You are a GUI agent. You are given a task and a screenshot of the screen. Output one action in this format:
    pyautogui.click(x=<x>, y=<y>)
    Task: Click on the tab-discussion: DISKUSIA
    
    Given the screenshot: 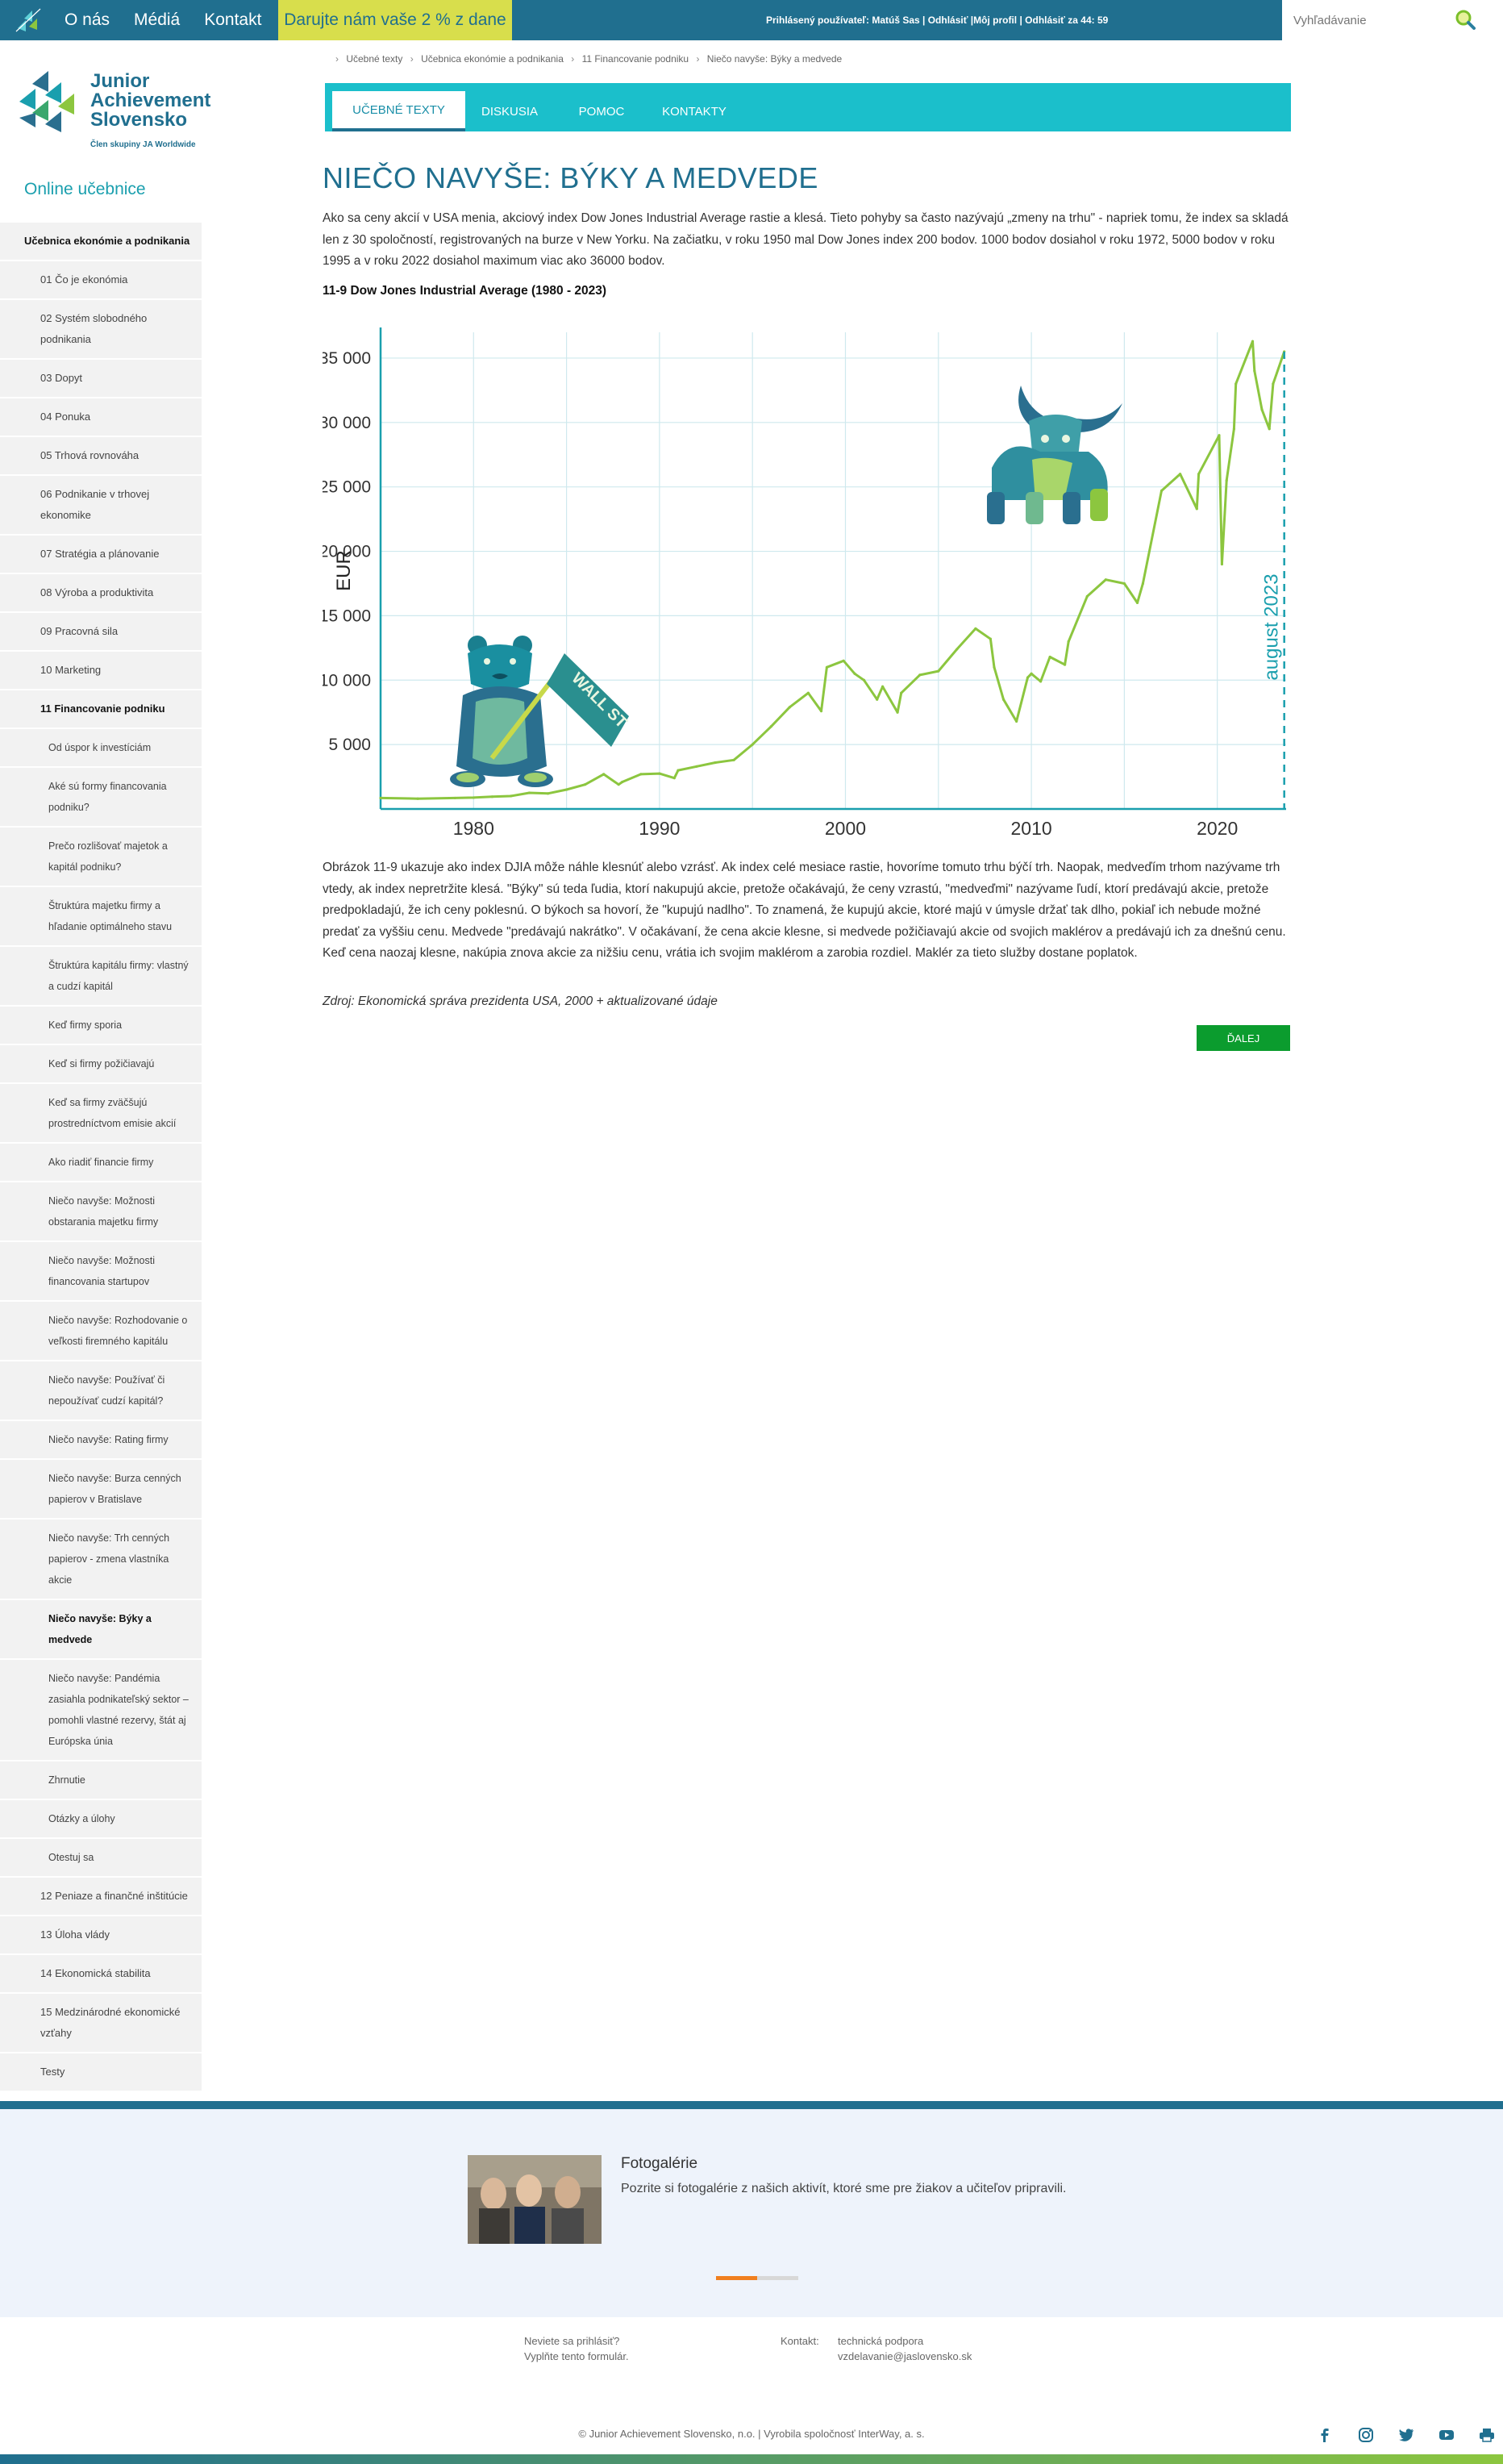 What is the action you would take?
    pyautogui.click(x=510, y=111)
    